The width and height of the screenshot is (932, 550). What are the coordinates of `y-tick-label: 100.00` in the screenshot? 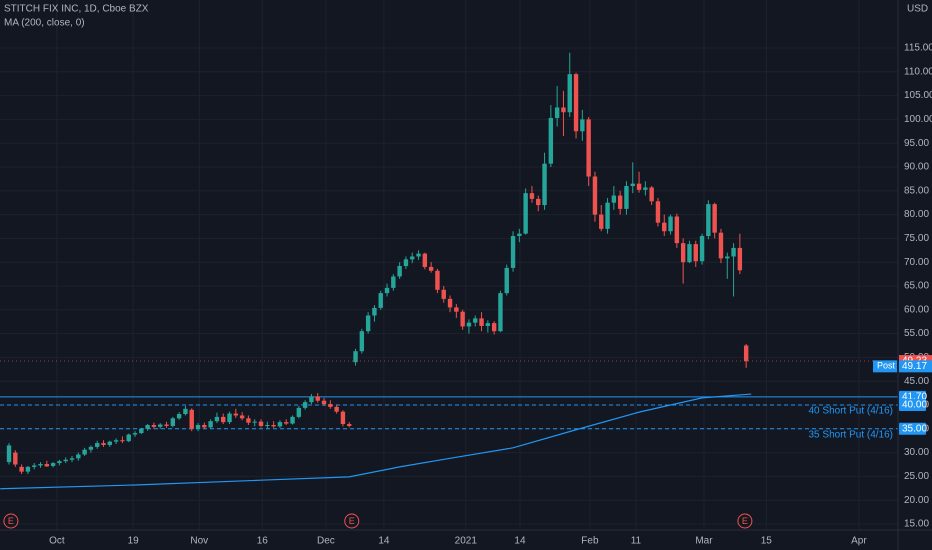 It's located at (918, 119).